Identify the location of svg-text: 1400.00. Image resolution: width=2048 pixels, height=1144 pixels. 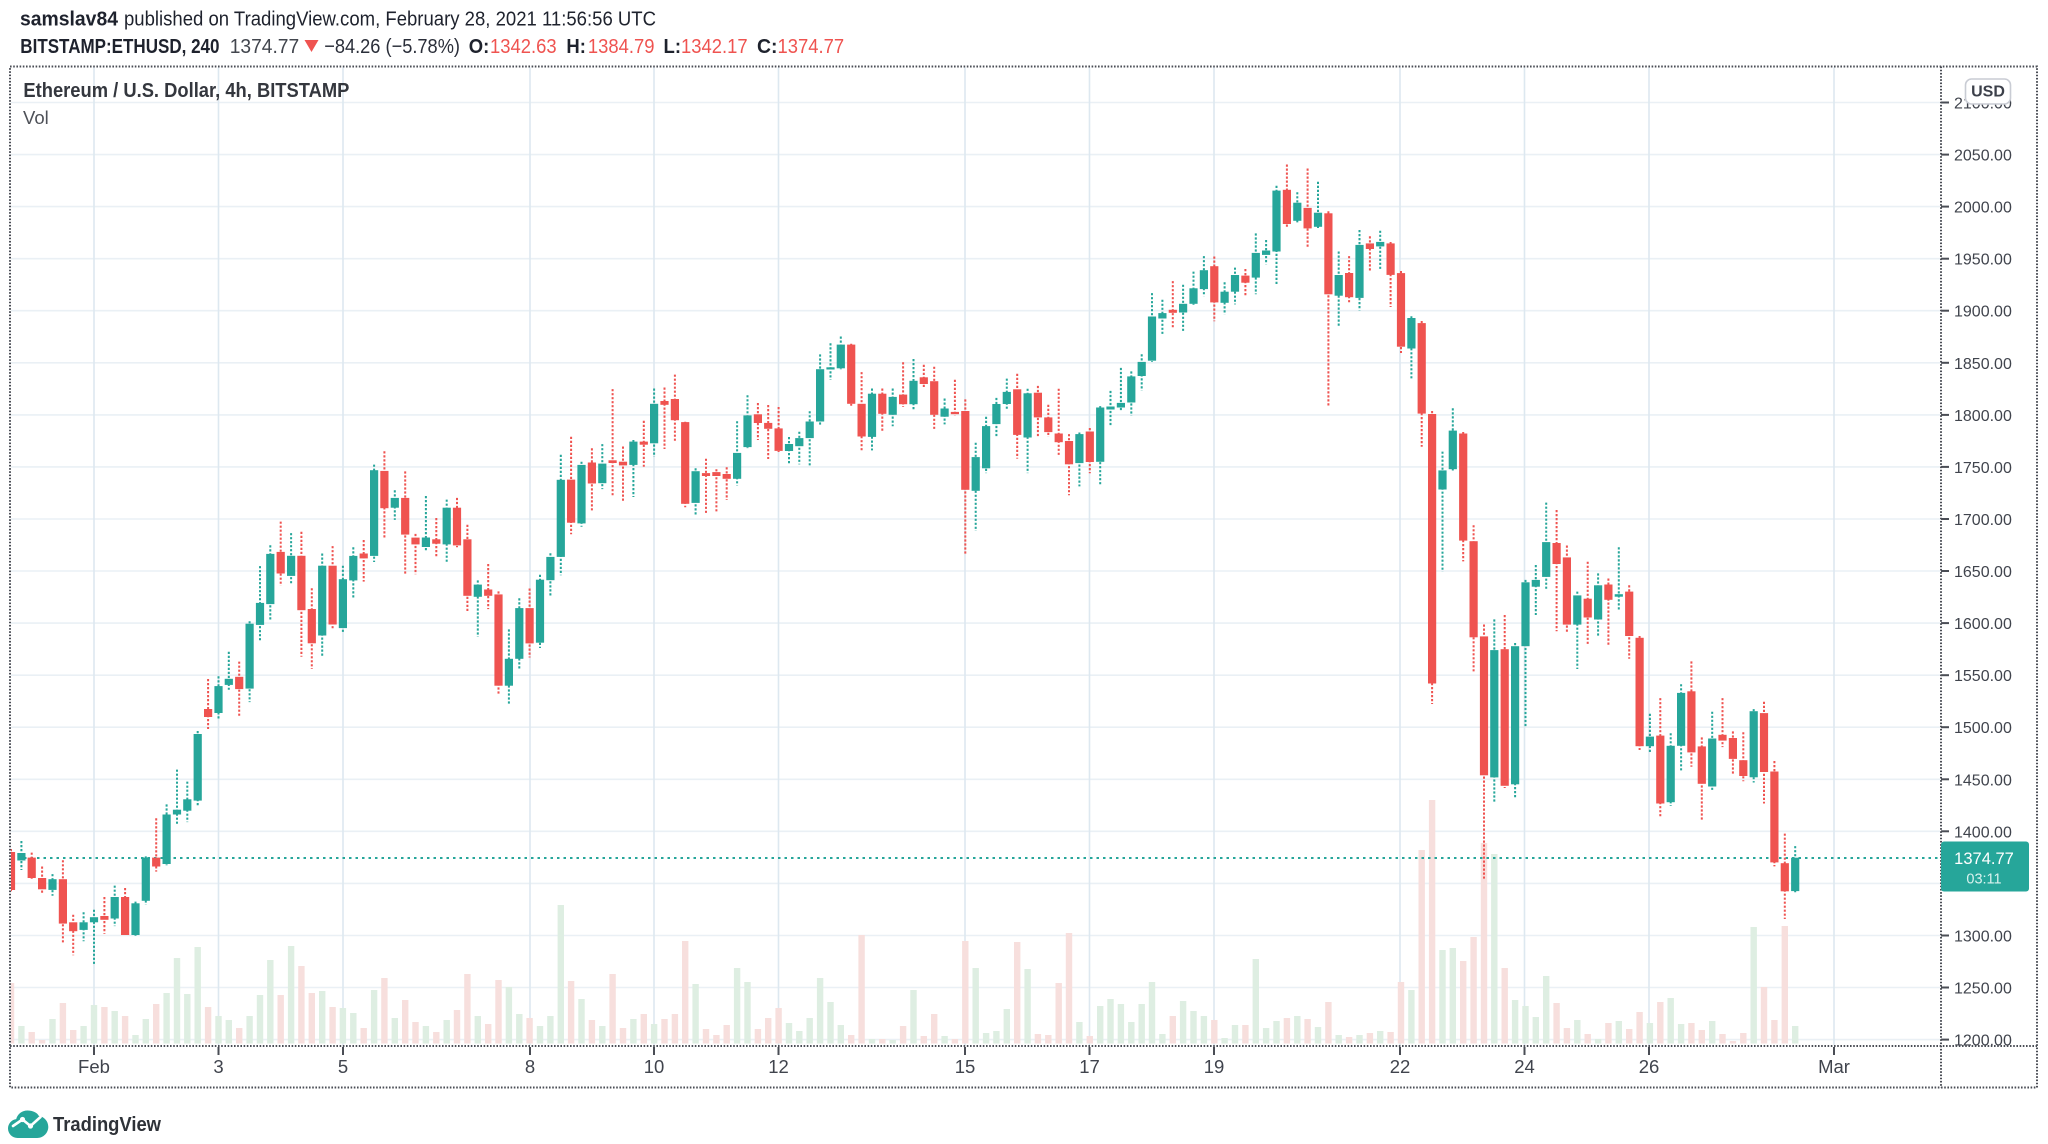
(1983, 832).